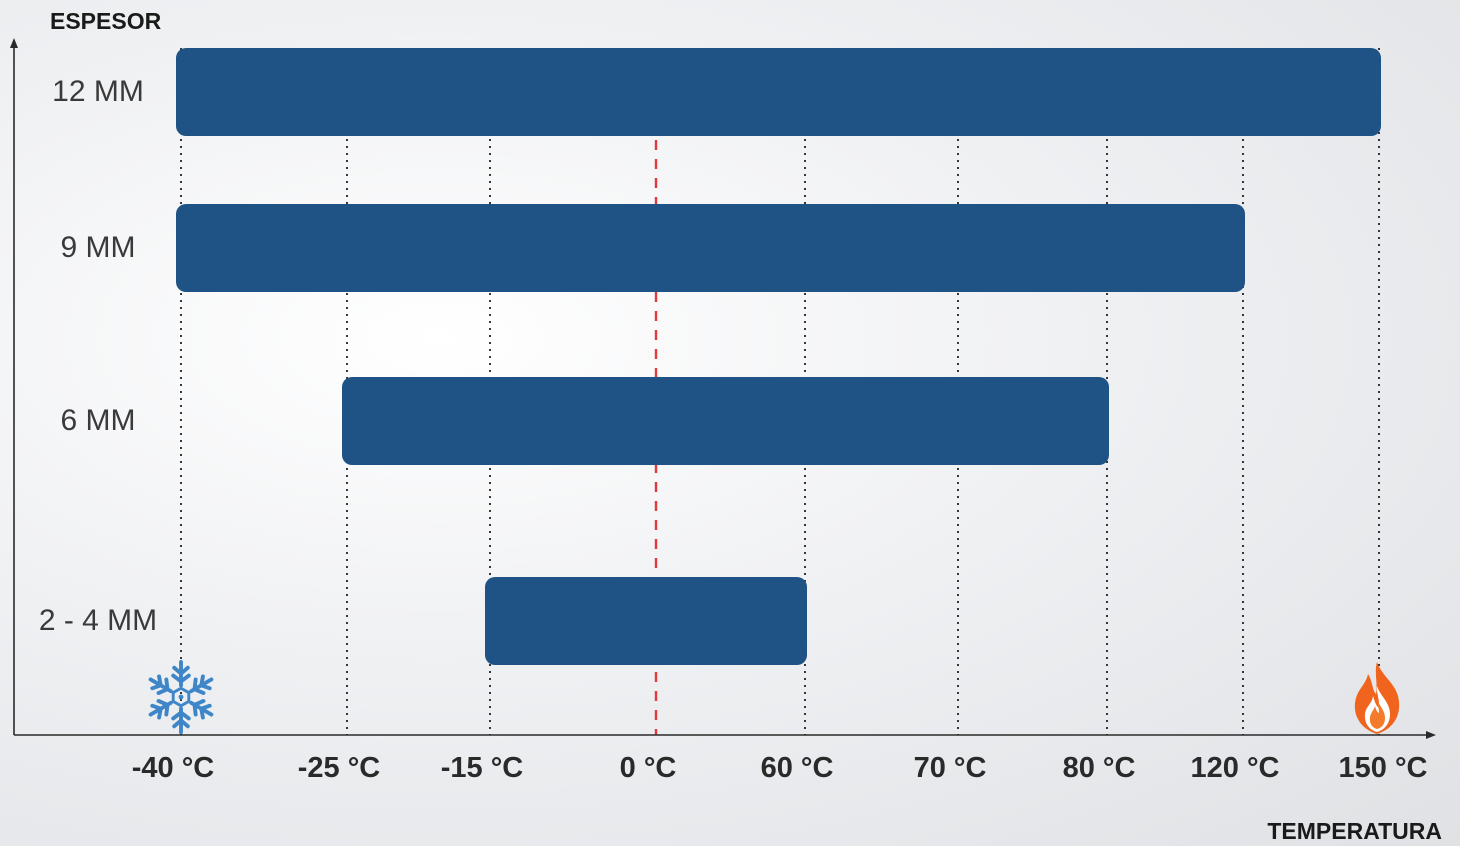 The image size is (1460, 846). Describe the element at coordinates (98, 420) in the screenshot. I see `category-label: 6 MM` at that location.